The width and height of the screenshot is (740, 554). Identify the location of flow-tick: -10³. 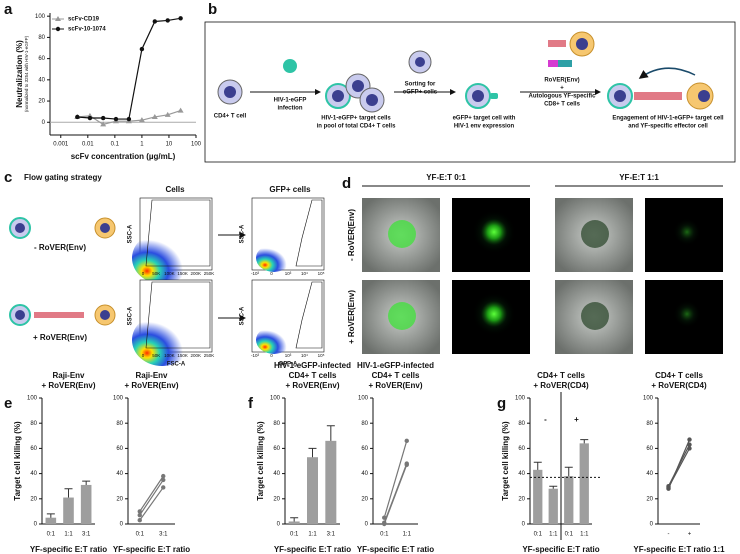
(255, 273).